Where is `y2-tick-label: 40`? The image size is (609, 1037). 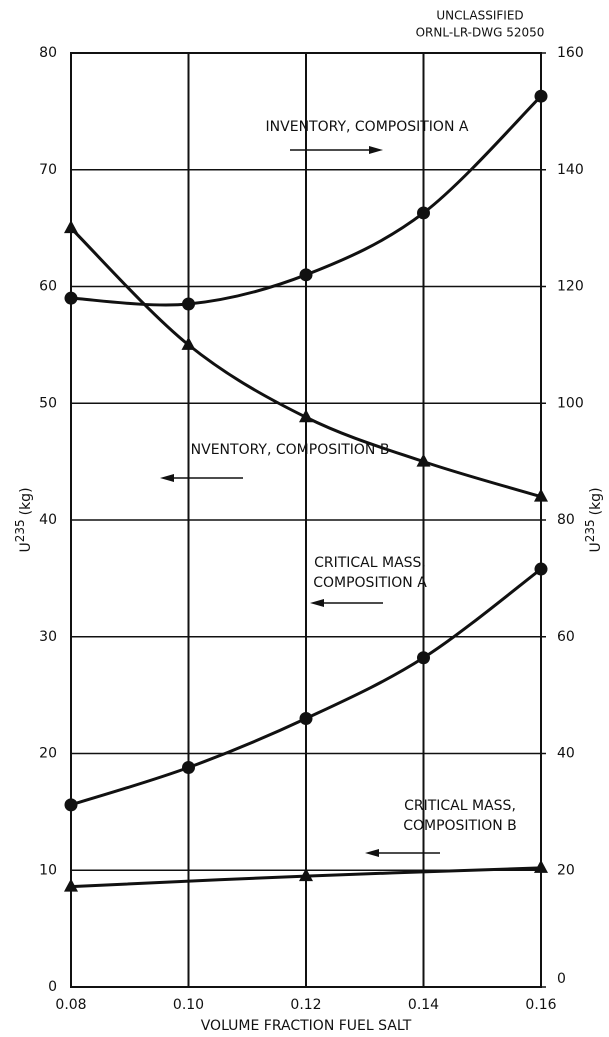
y2-tick-label: 40 is located at coordinates (566, 754).